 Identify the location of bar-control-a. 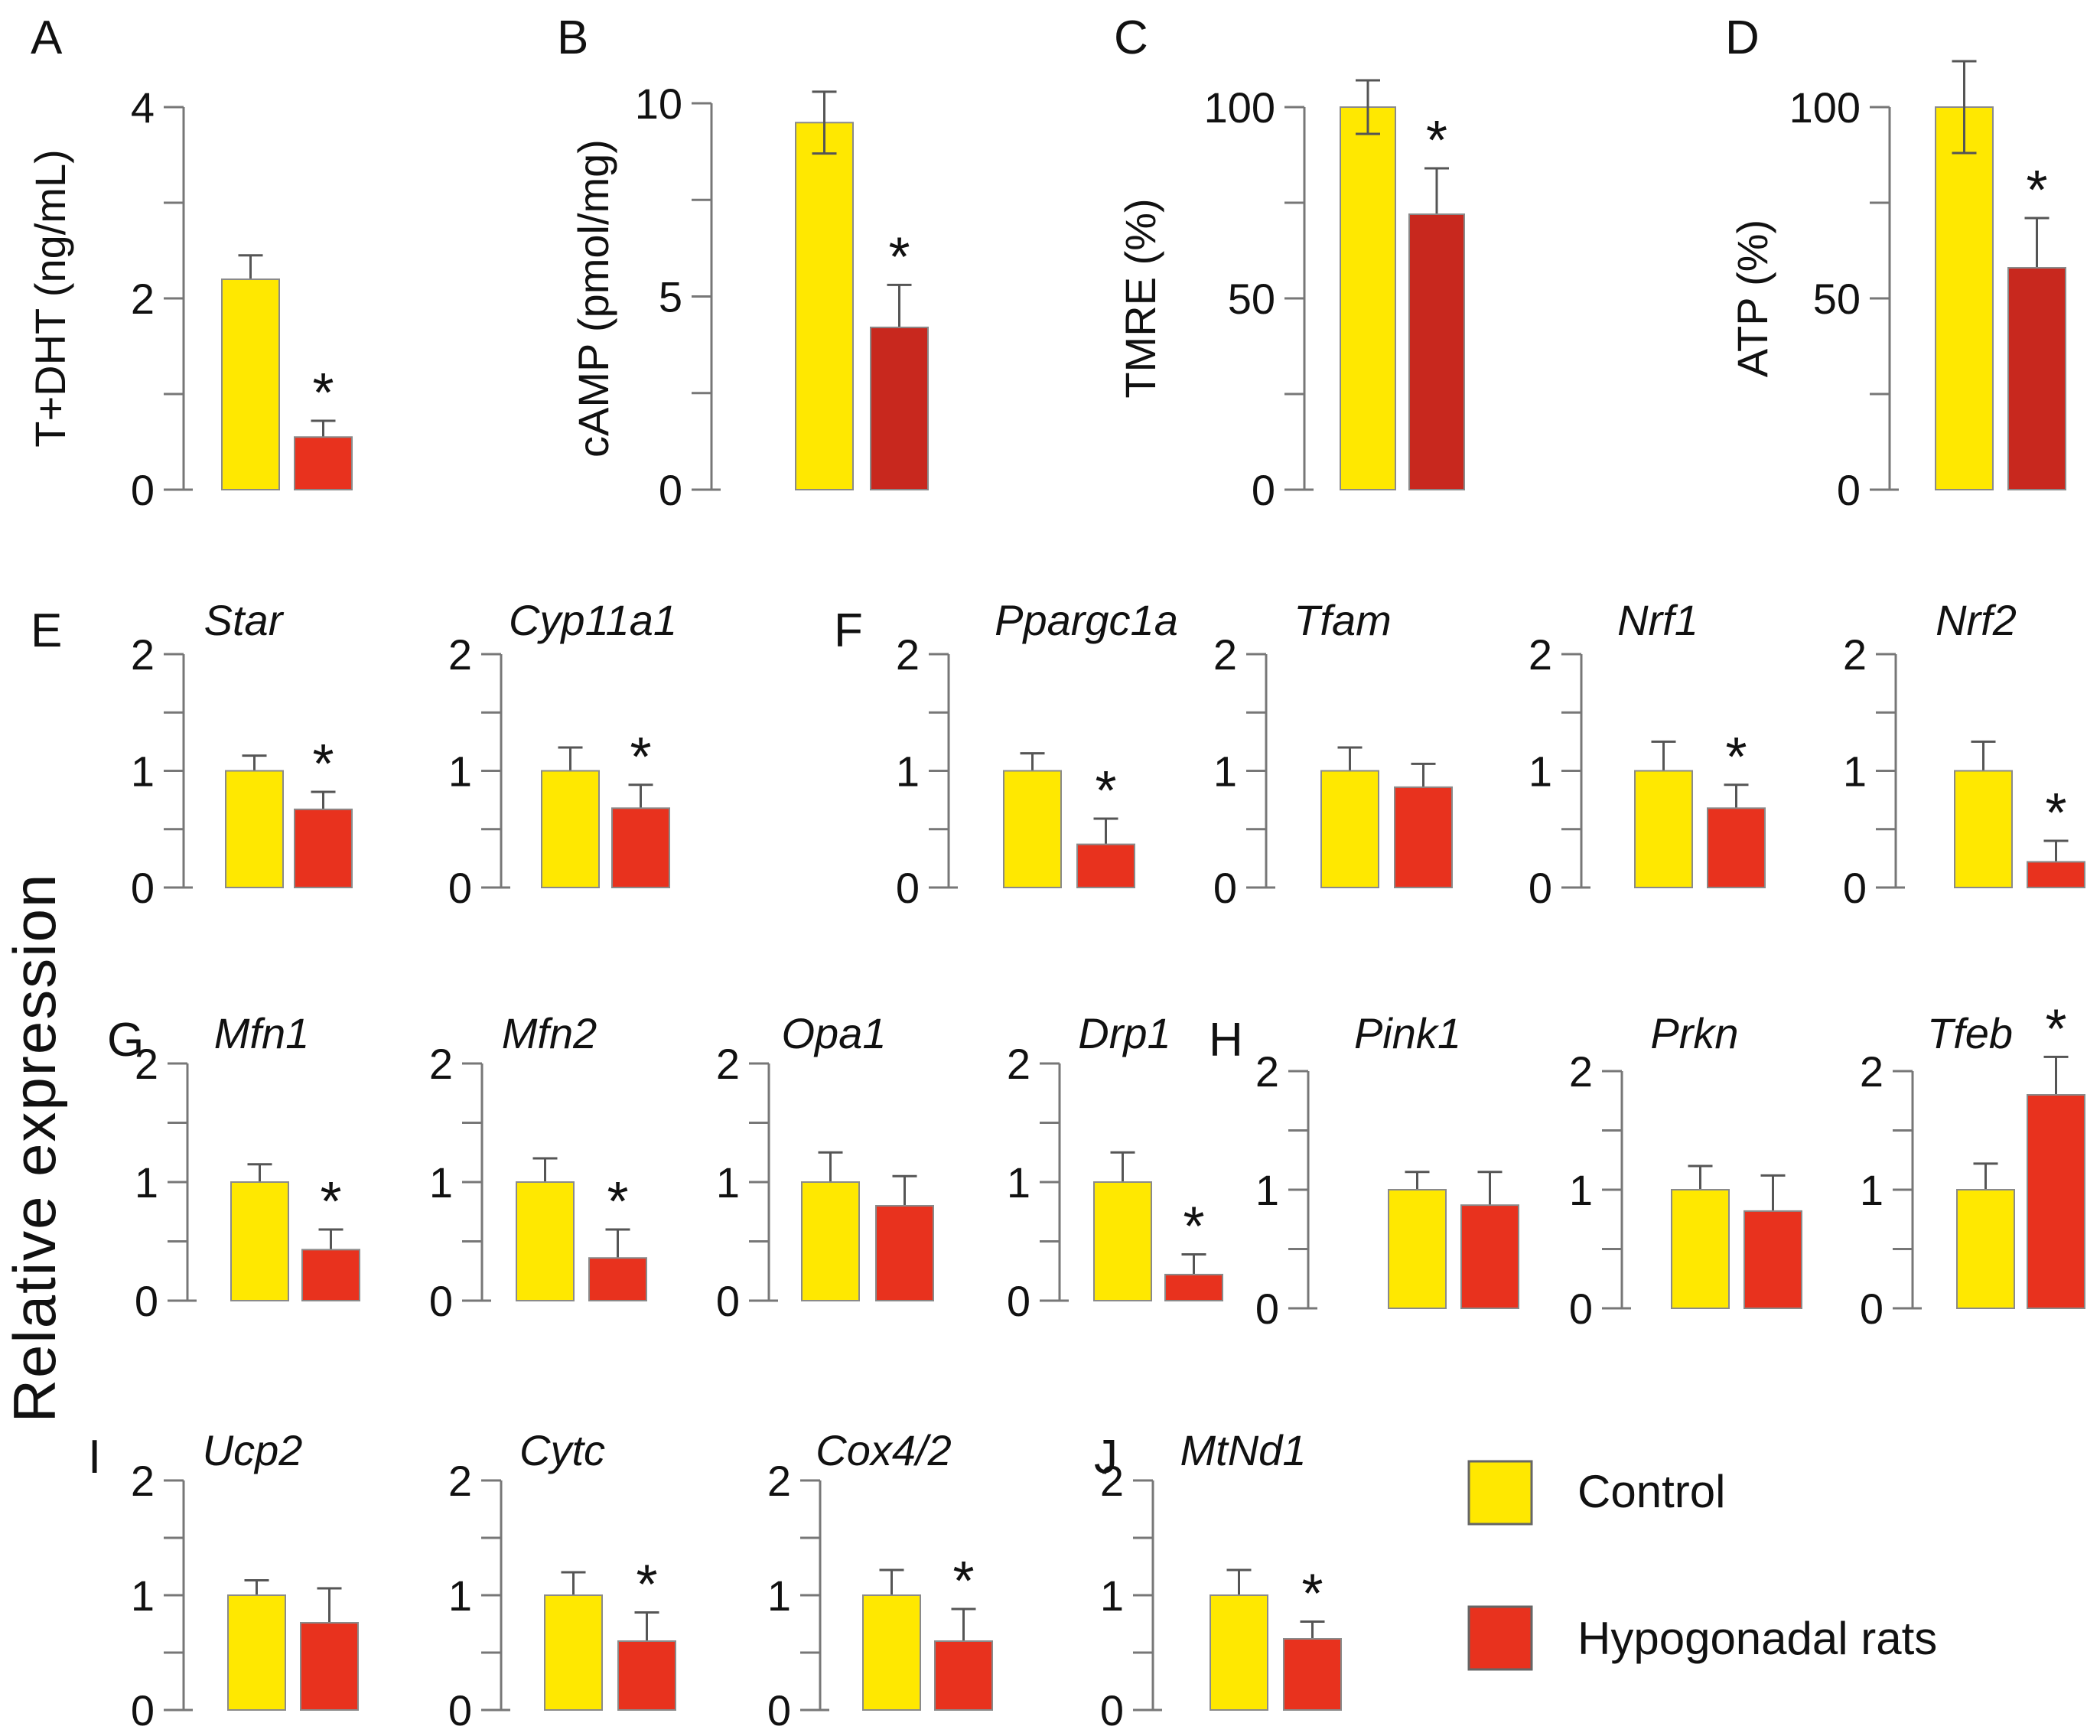
(250, 384).